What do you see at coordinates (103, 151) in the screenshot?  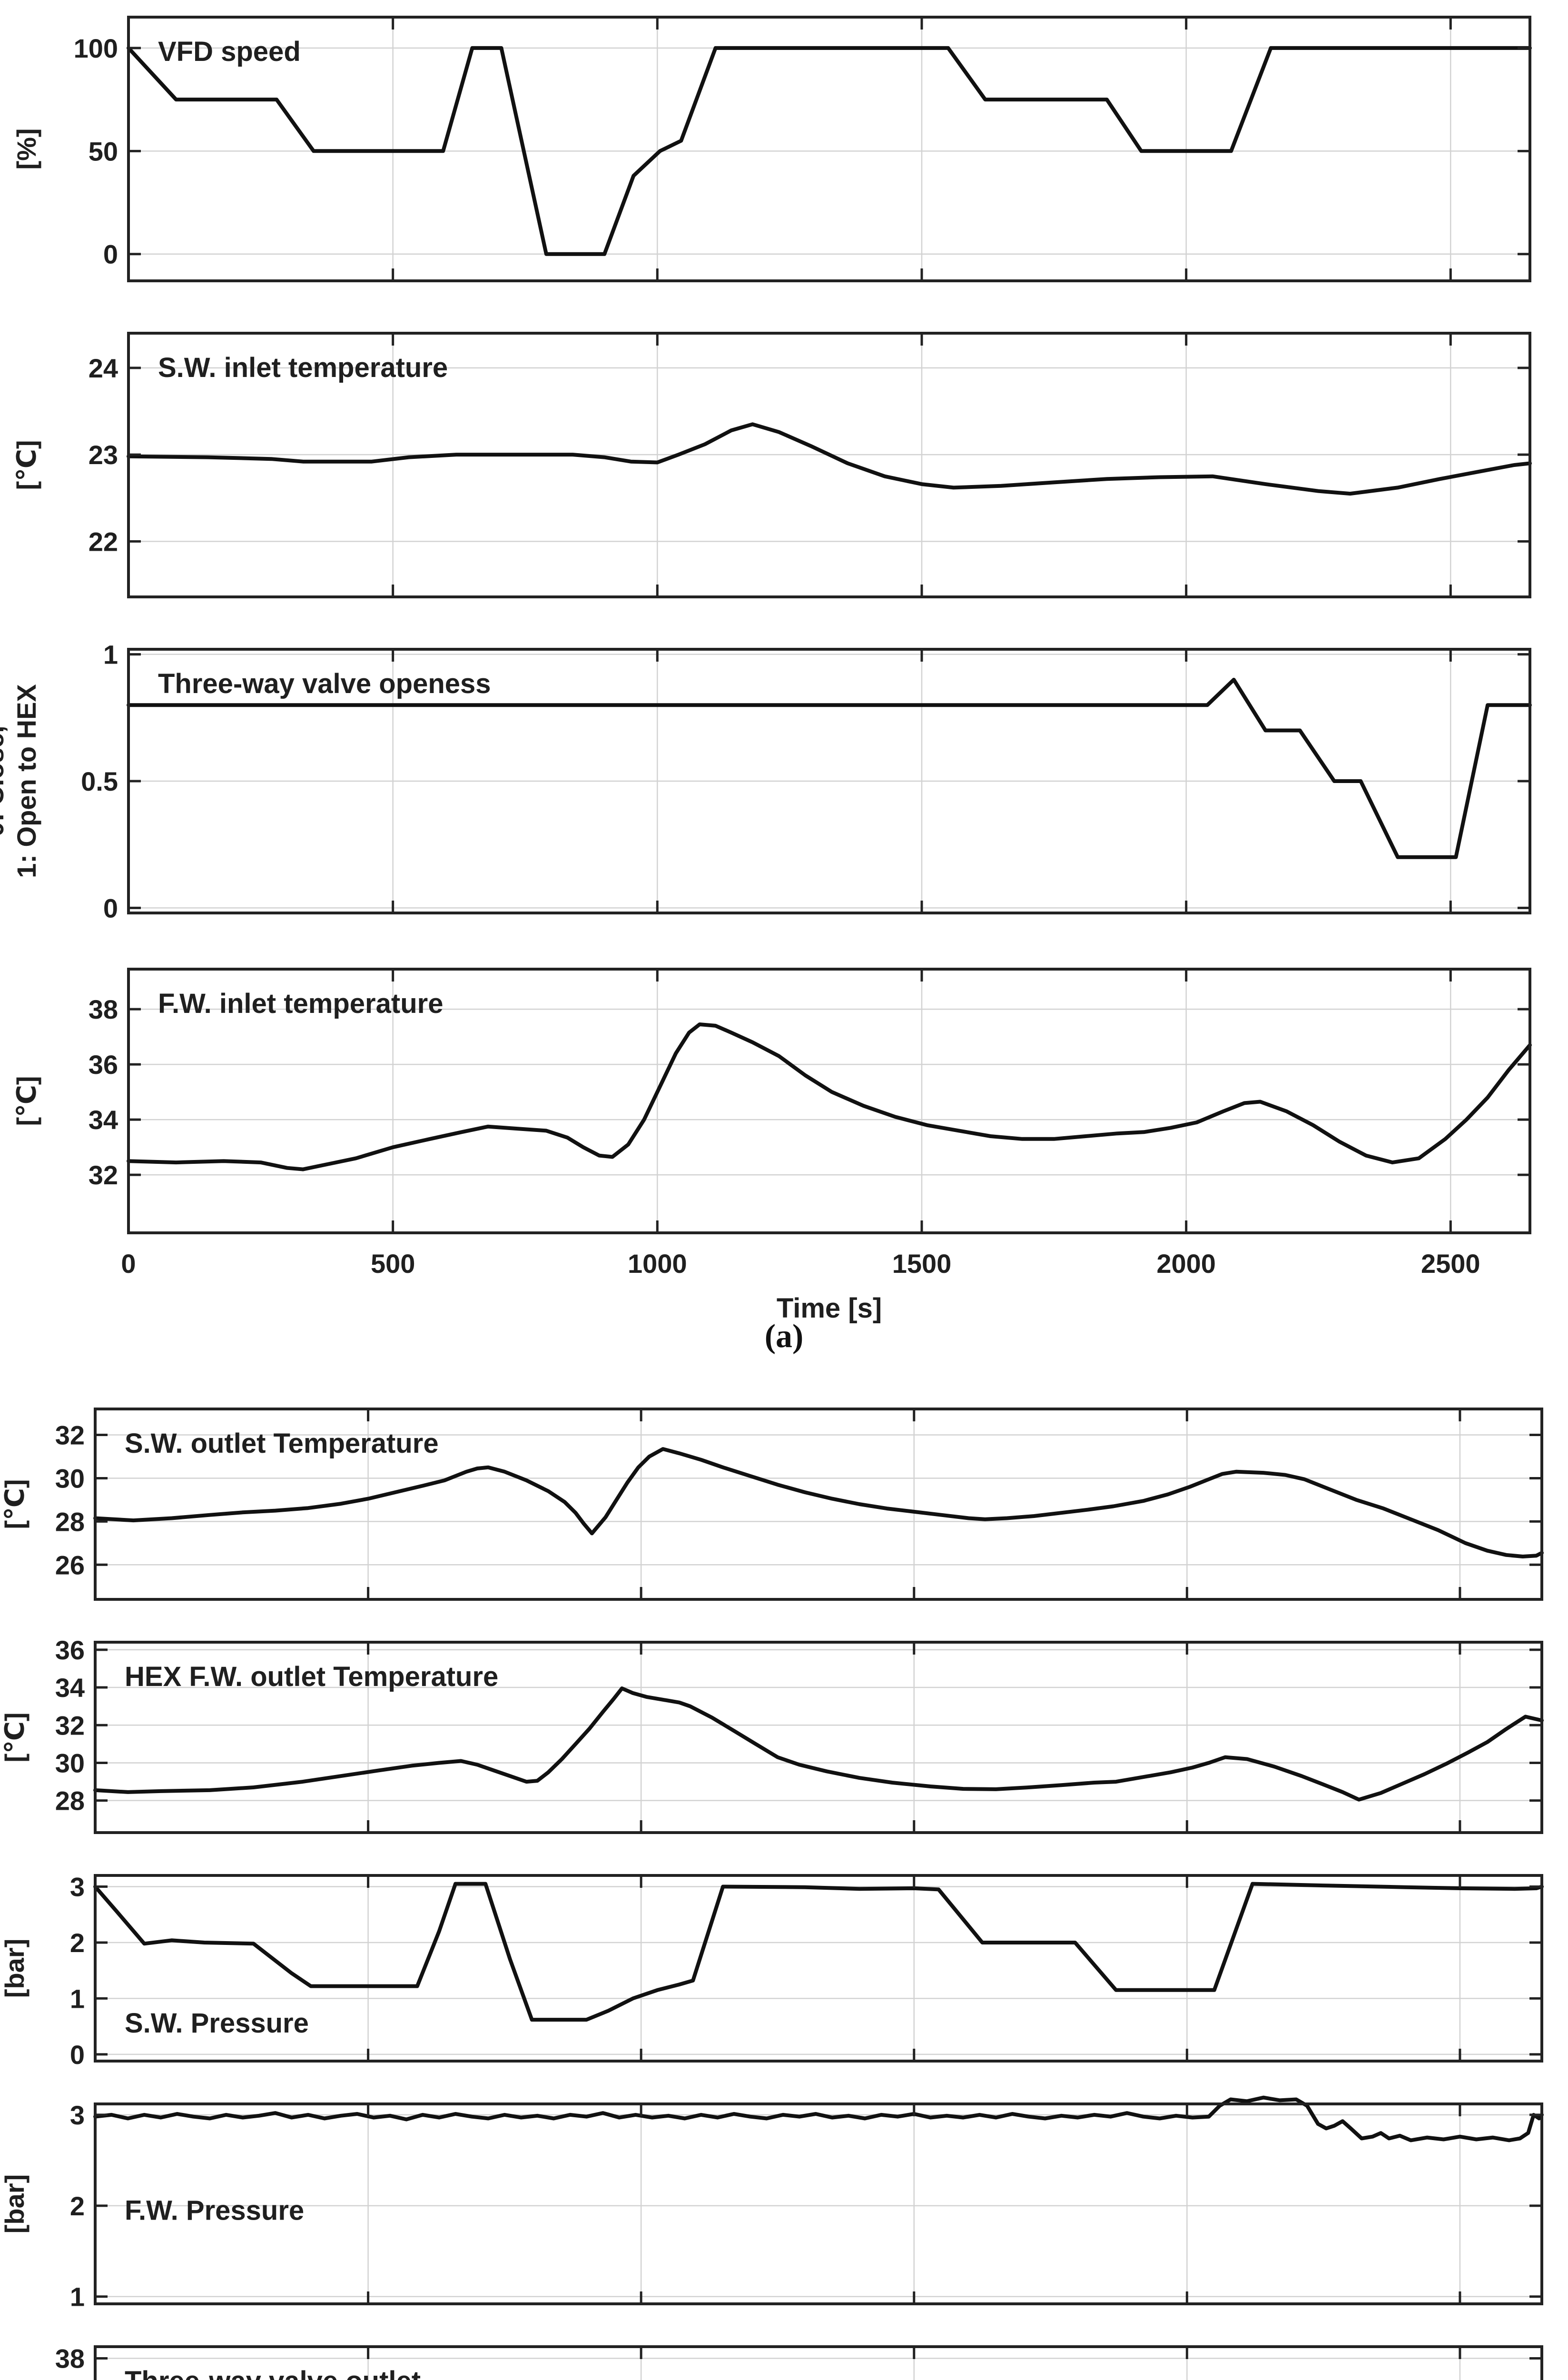 I see `y-tick-label: 50` at bounding box center [103, 151].